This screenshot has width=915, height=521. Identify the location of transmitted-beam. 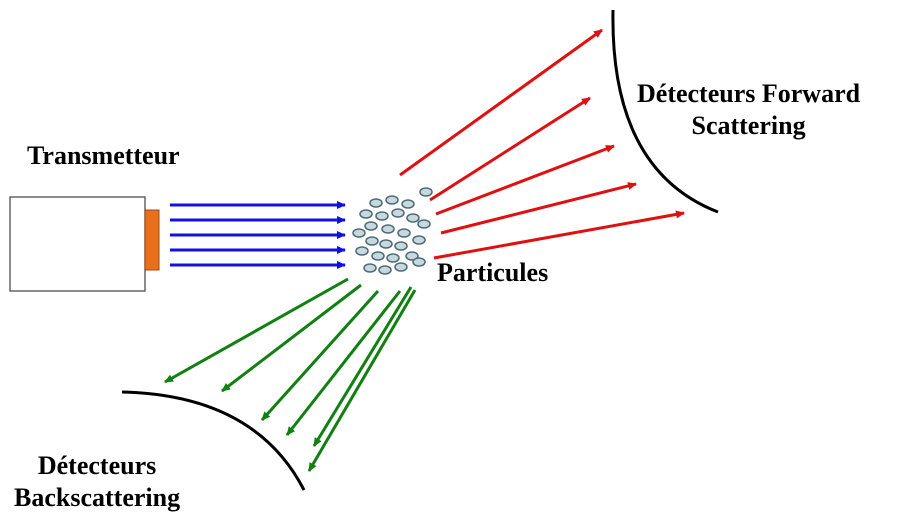
(258, 235).